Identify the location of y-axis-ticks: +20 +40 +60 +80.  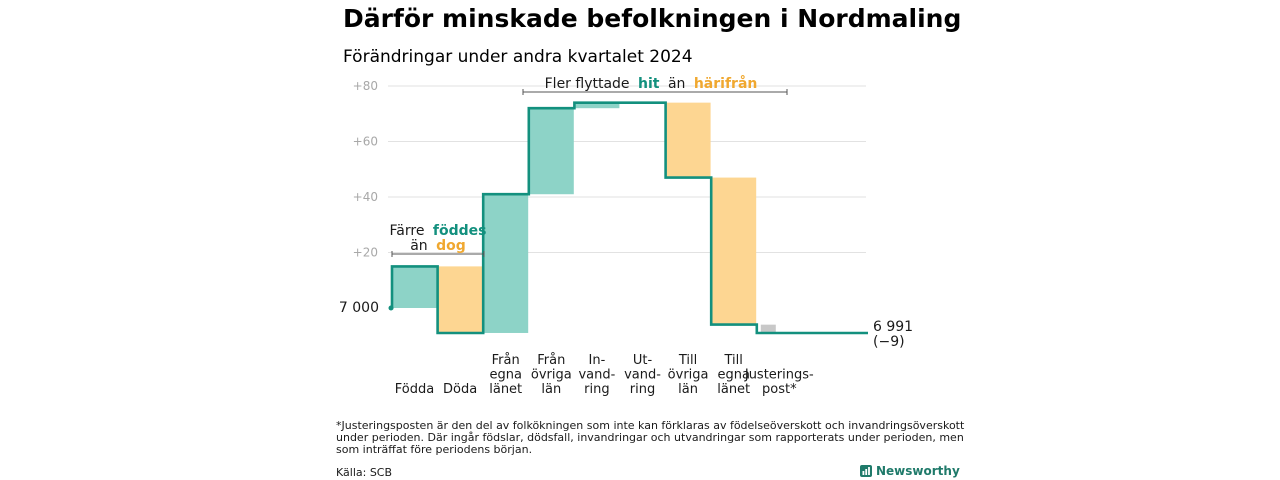
(365, 169).